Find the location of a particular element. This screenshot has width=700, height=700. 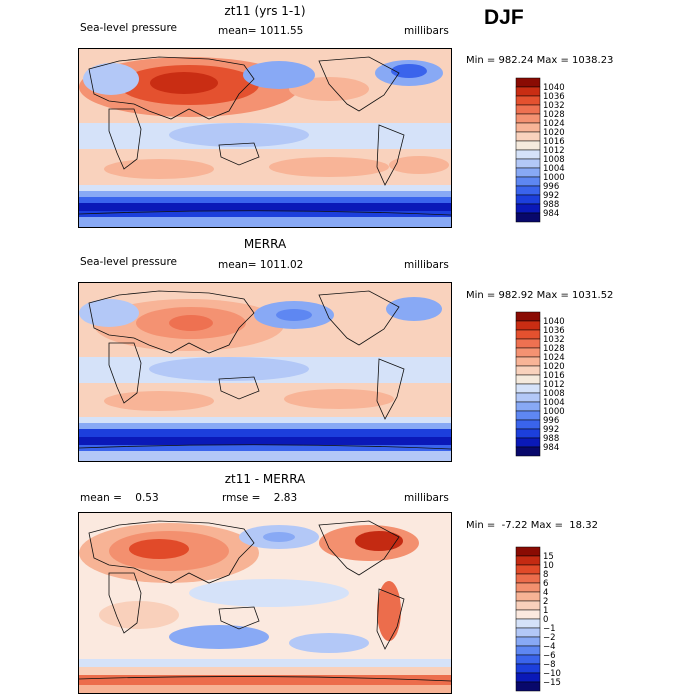

panel-diff-mean-label: mean = 0.53 is located at coordinates (119, 498).